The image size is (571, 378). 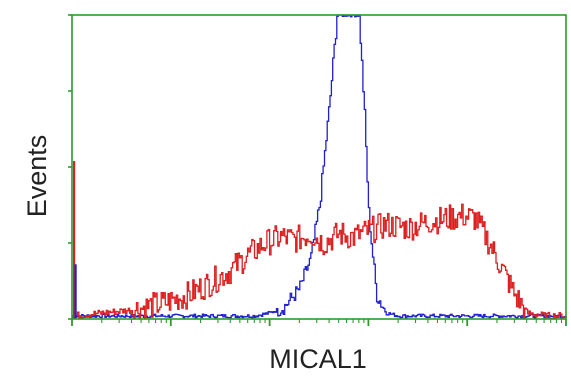 What do you see at coordinates (37, 176) in the screenshot?
I see `y-axis-label: Events` at bounding box center [37, 176].